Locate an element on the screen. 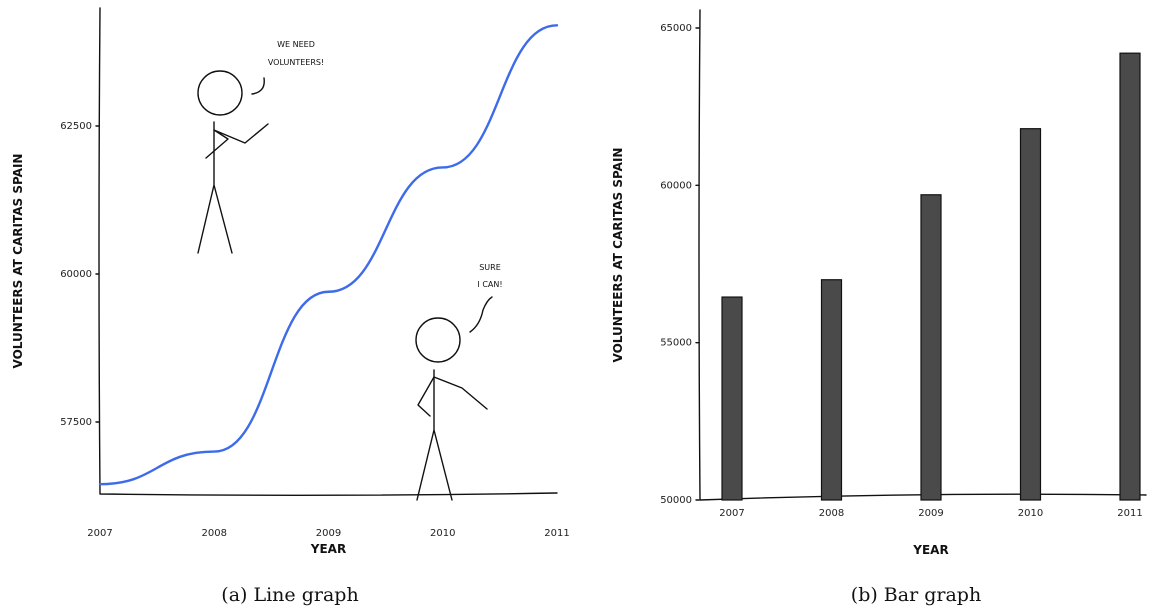 This screenshot has height=608, width=1156. stick-figure-left: WE NEED VOLUNTEERS! is located at coordinates (260, 147).